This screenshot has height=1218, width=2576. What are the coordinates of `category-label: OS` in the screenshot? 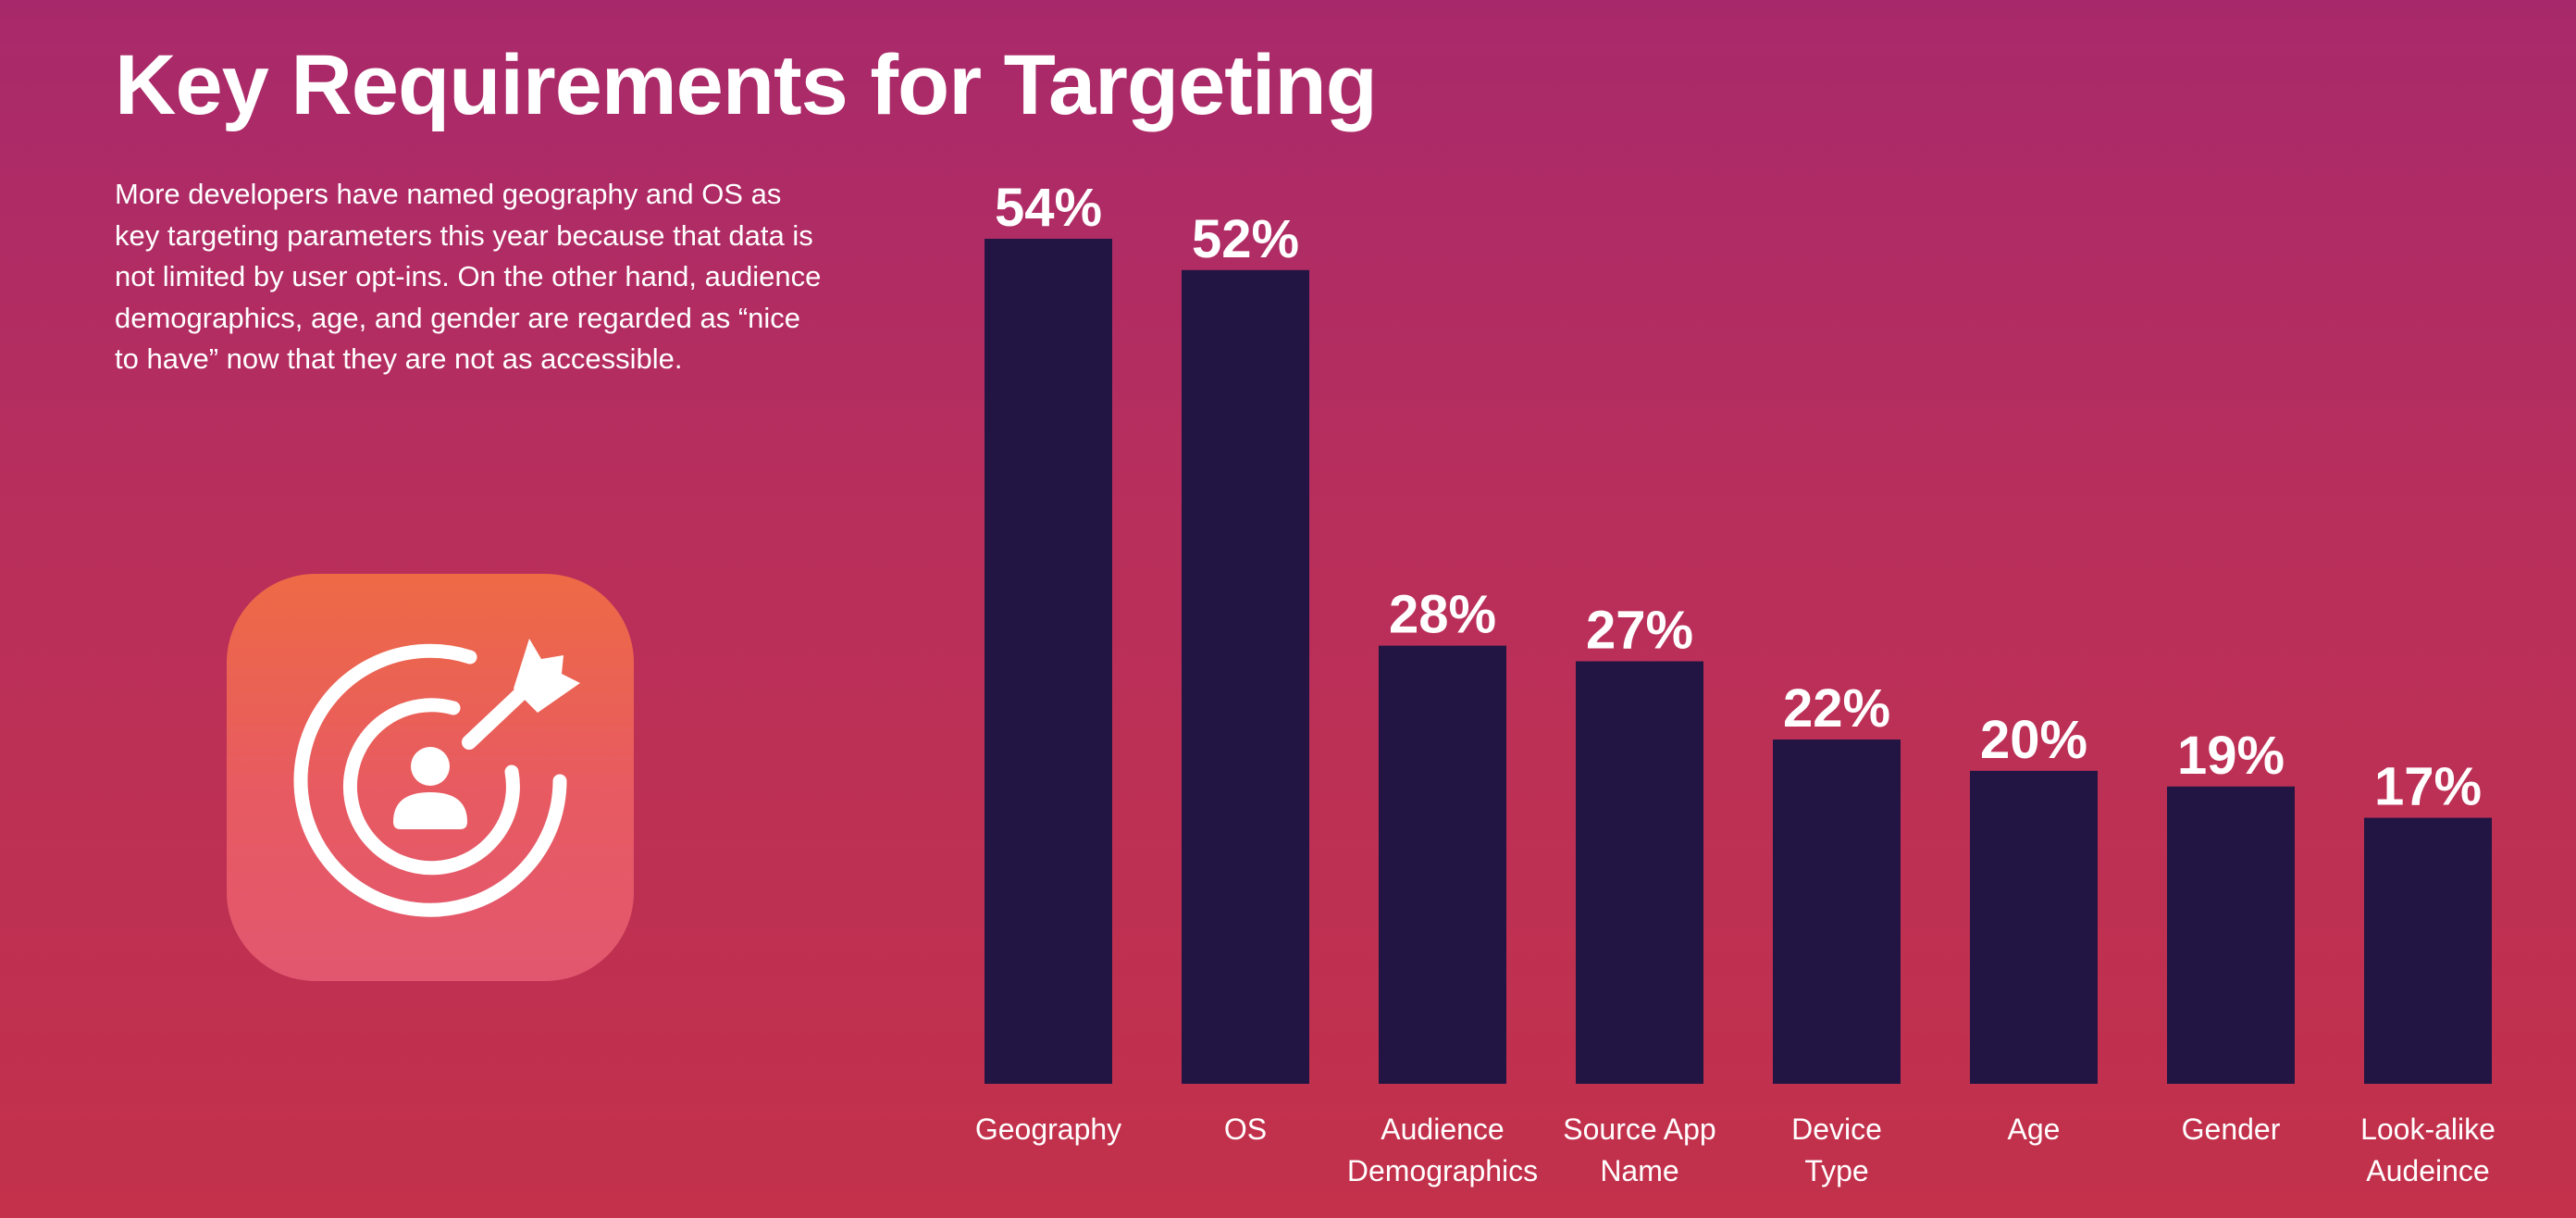 It's located at (1245, 1129).